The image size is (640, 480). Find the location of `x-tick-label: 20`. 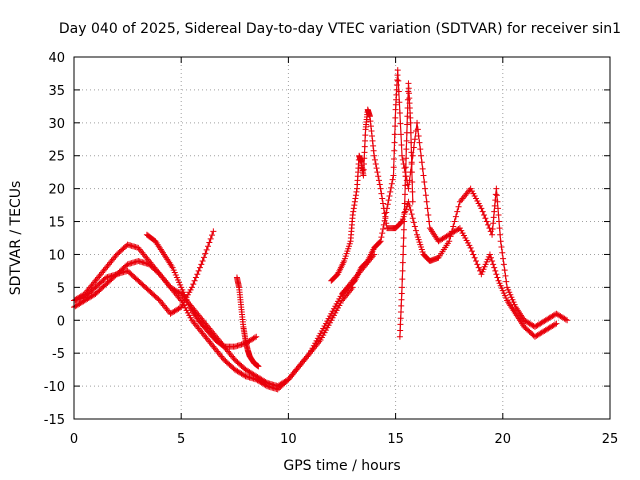

x-tick-label: 20 is located at coordinates (503, 439).